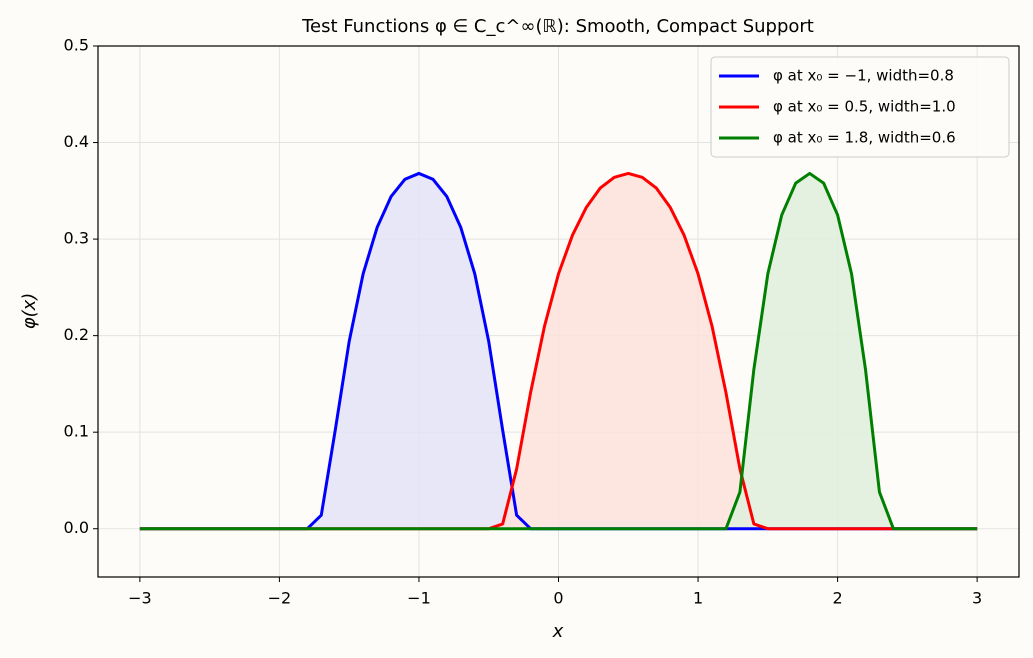  I want to click on y-tick-label: 0.0, so click(76, 527).